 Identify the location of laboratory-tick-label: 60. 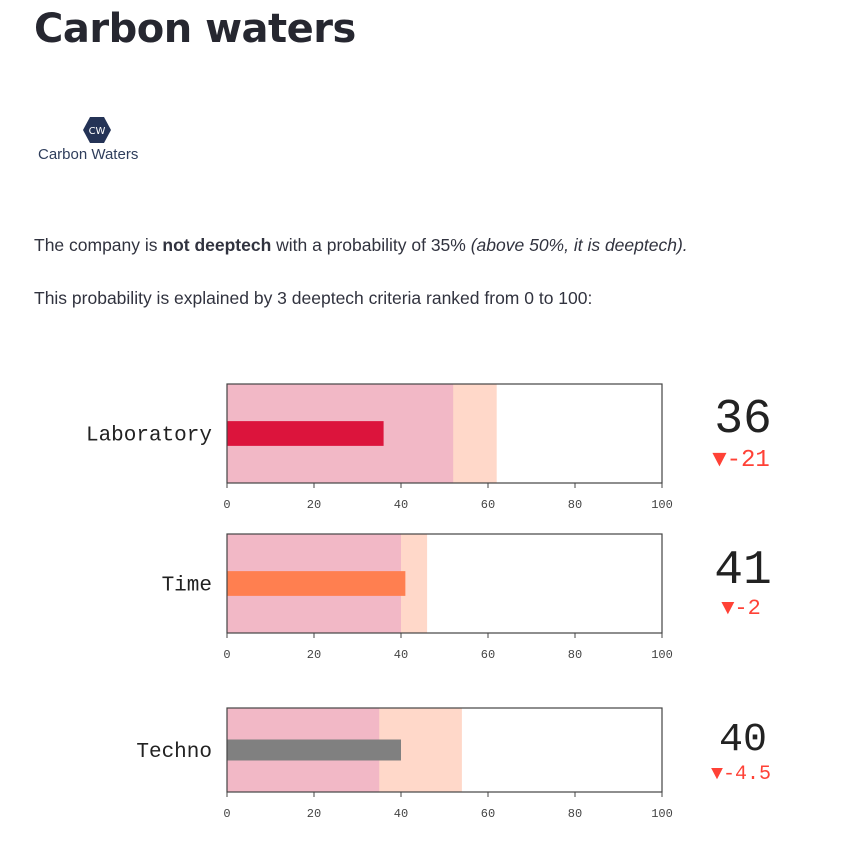
(488, 505).